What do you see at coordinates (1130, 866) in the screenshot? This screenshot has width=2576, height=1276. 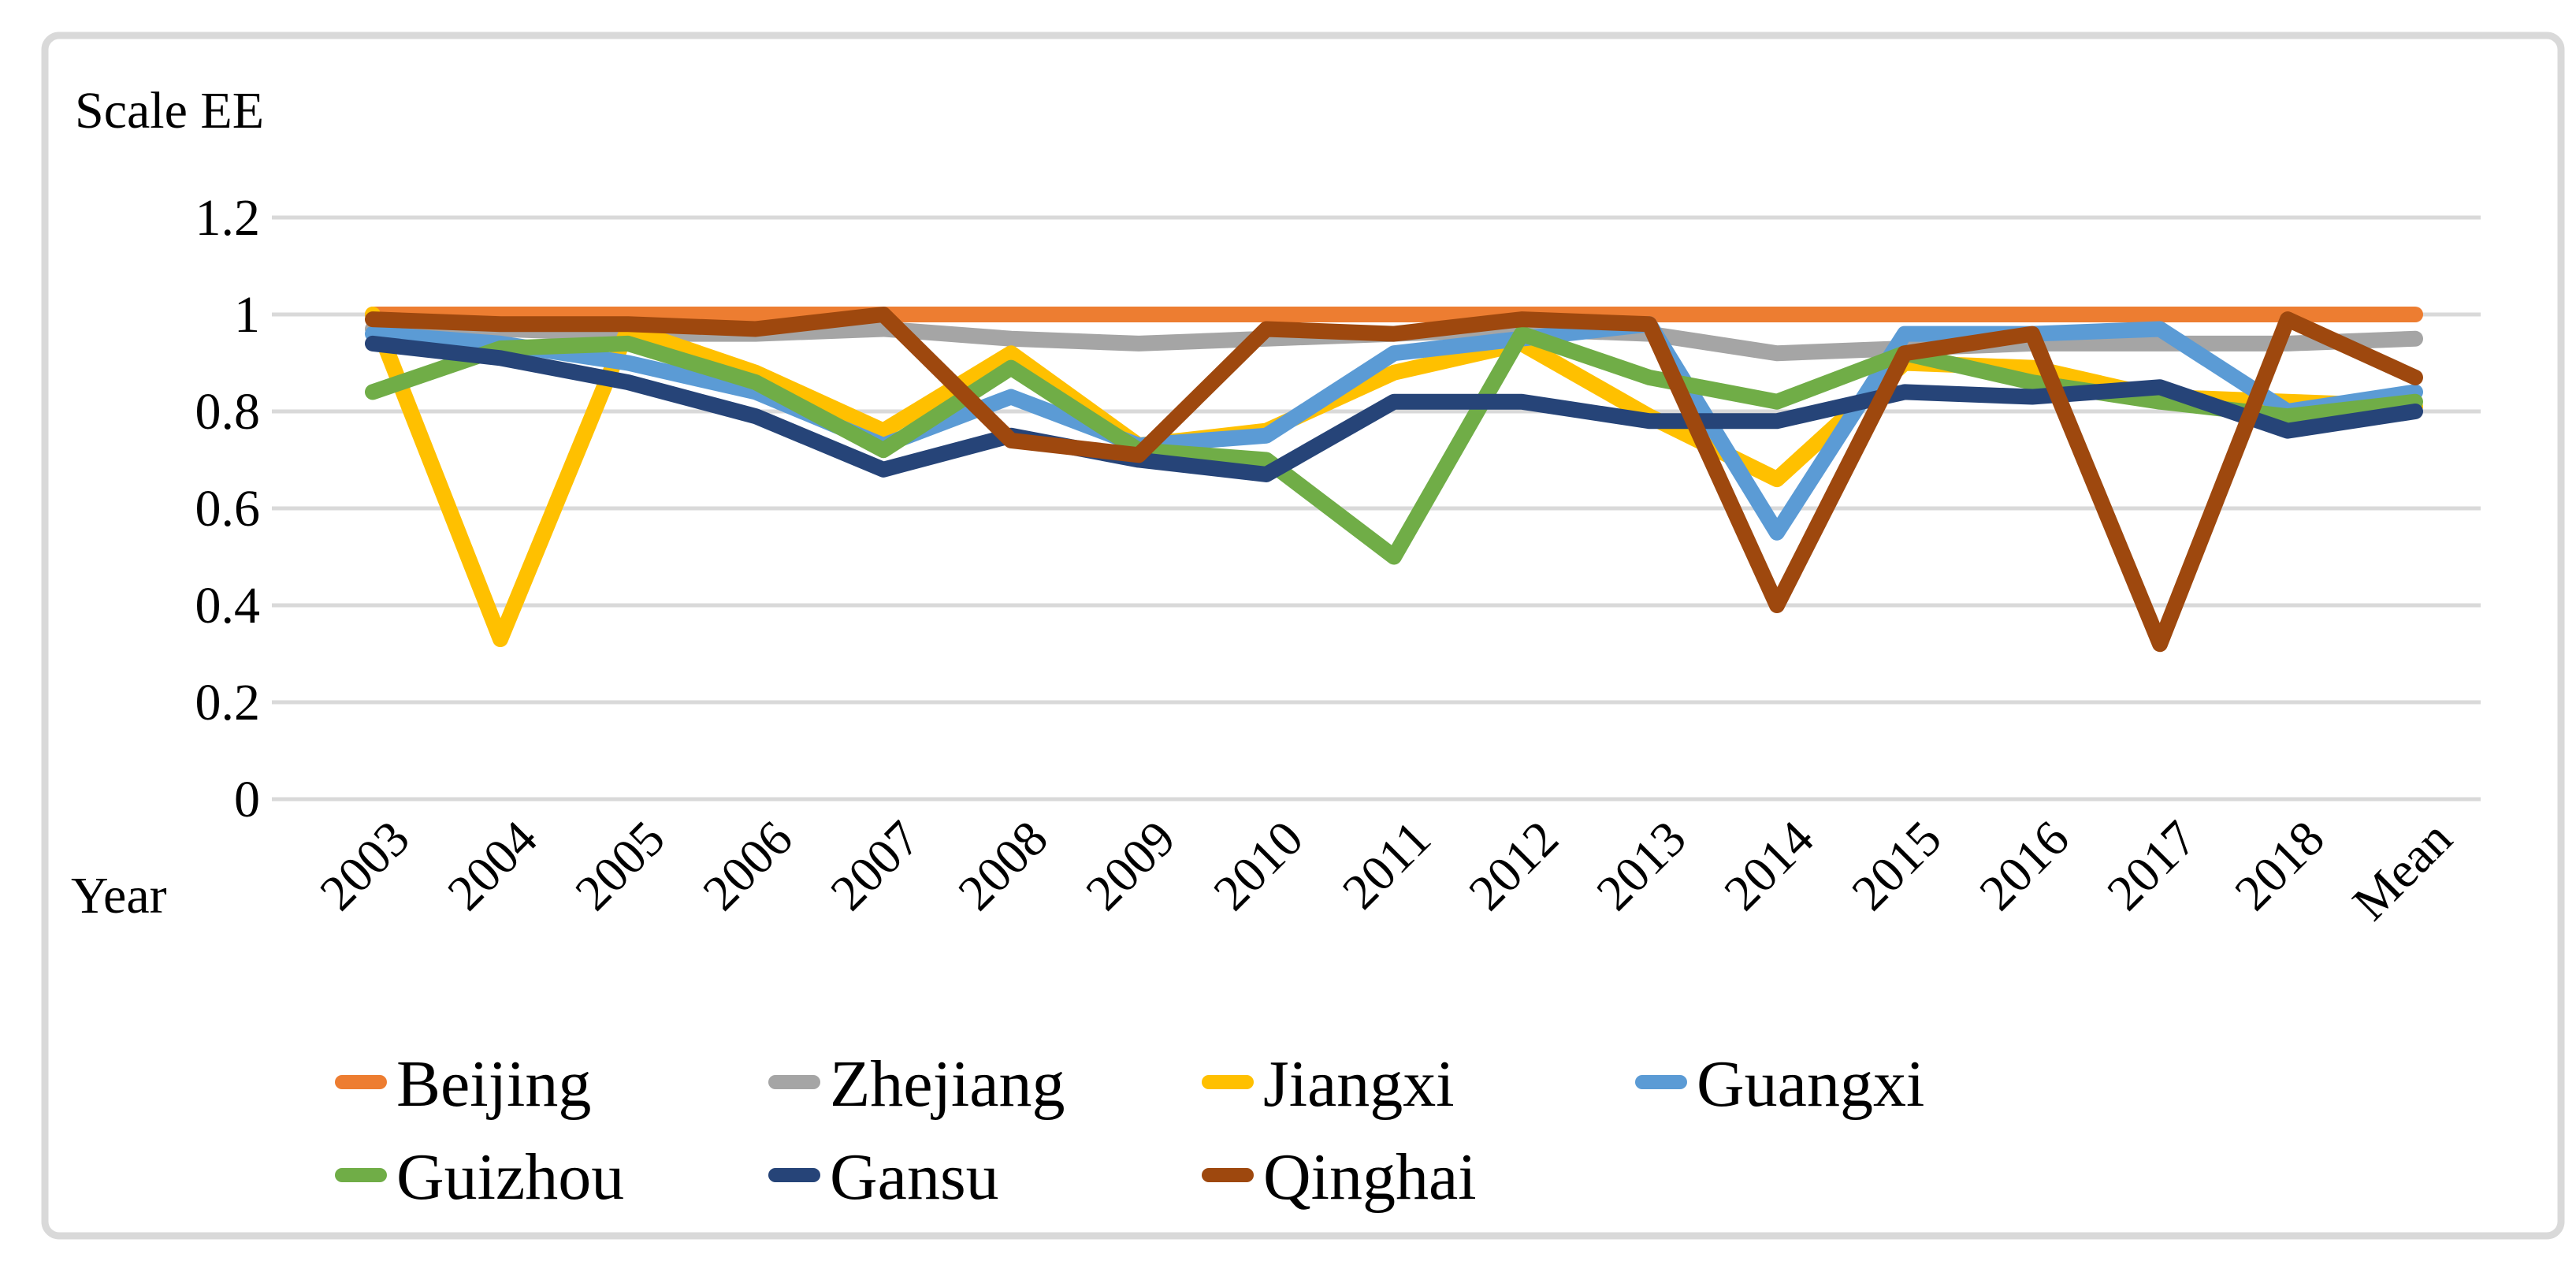 I see `x-tick-2009: 2009` at bounding box center [1130, 866].